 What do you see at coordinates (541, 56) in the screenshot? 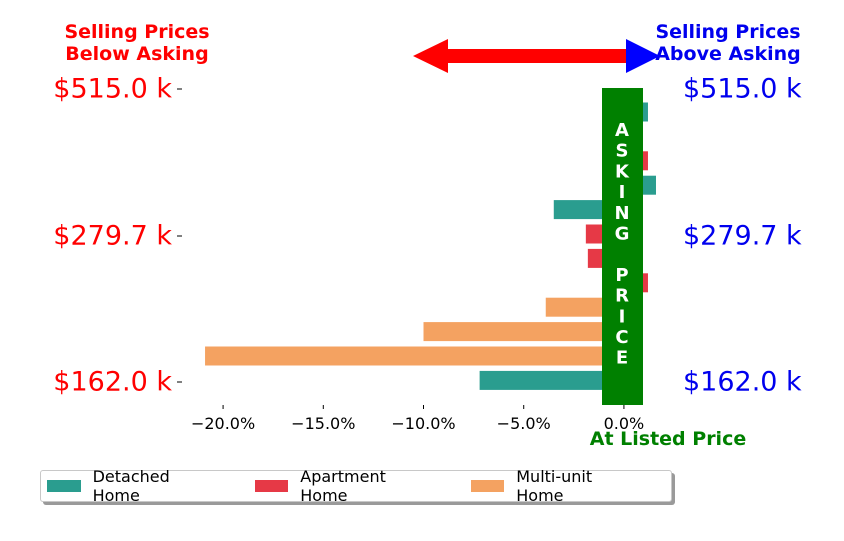
I see `arrow-shaft` at bounding box center [541, 56].